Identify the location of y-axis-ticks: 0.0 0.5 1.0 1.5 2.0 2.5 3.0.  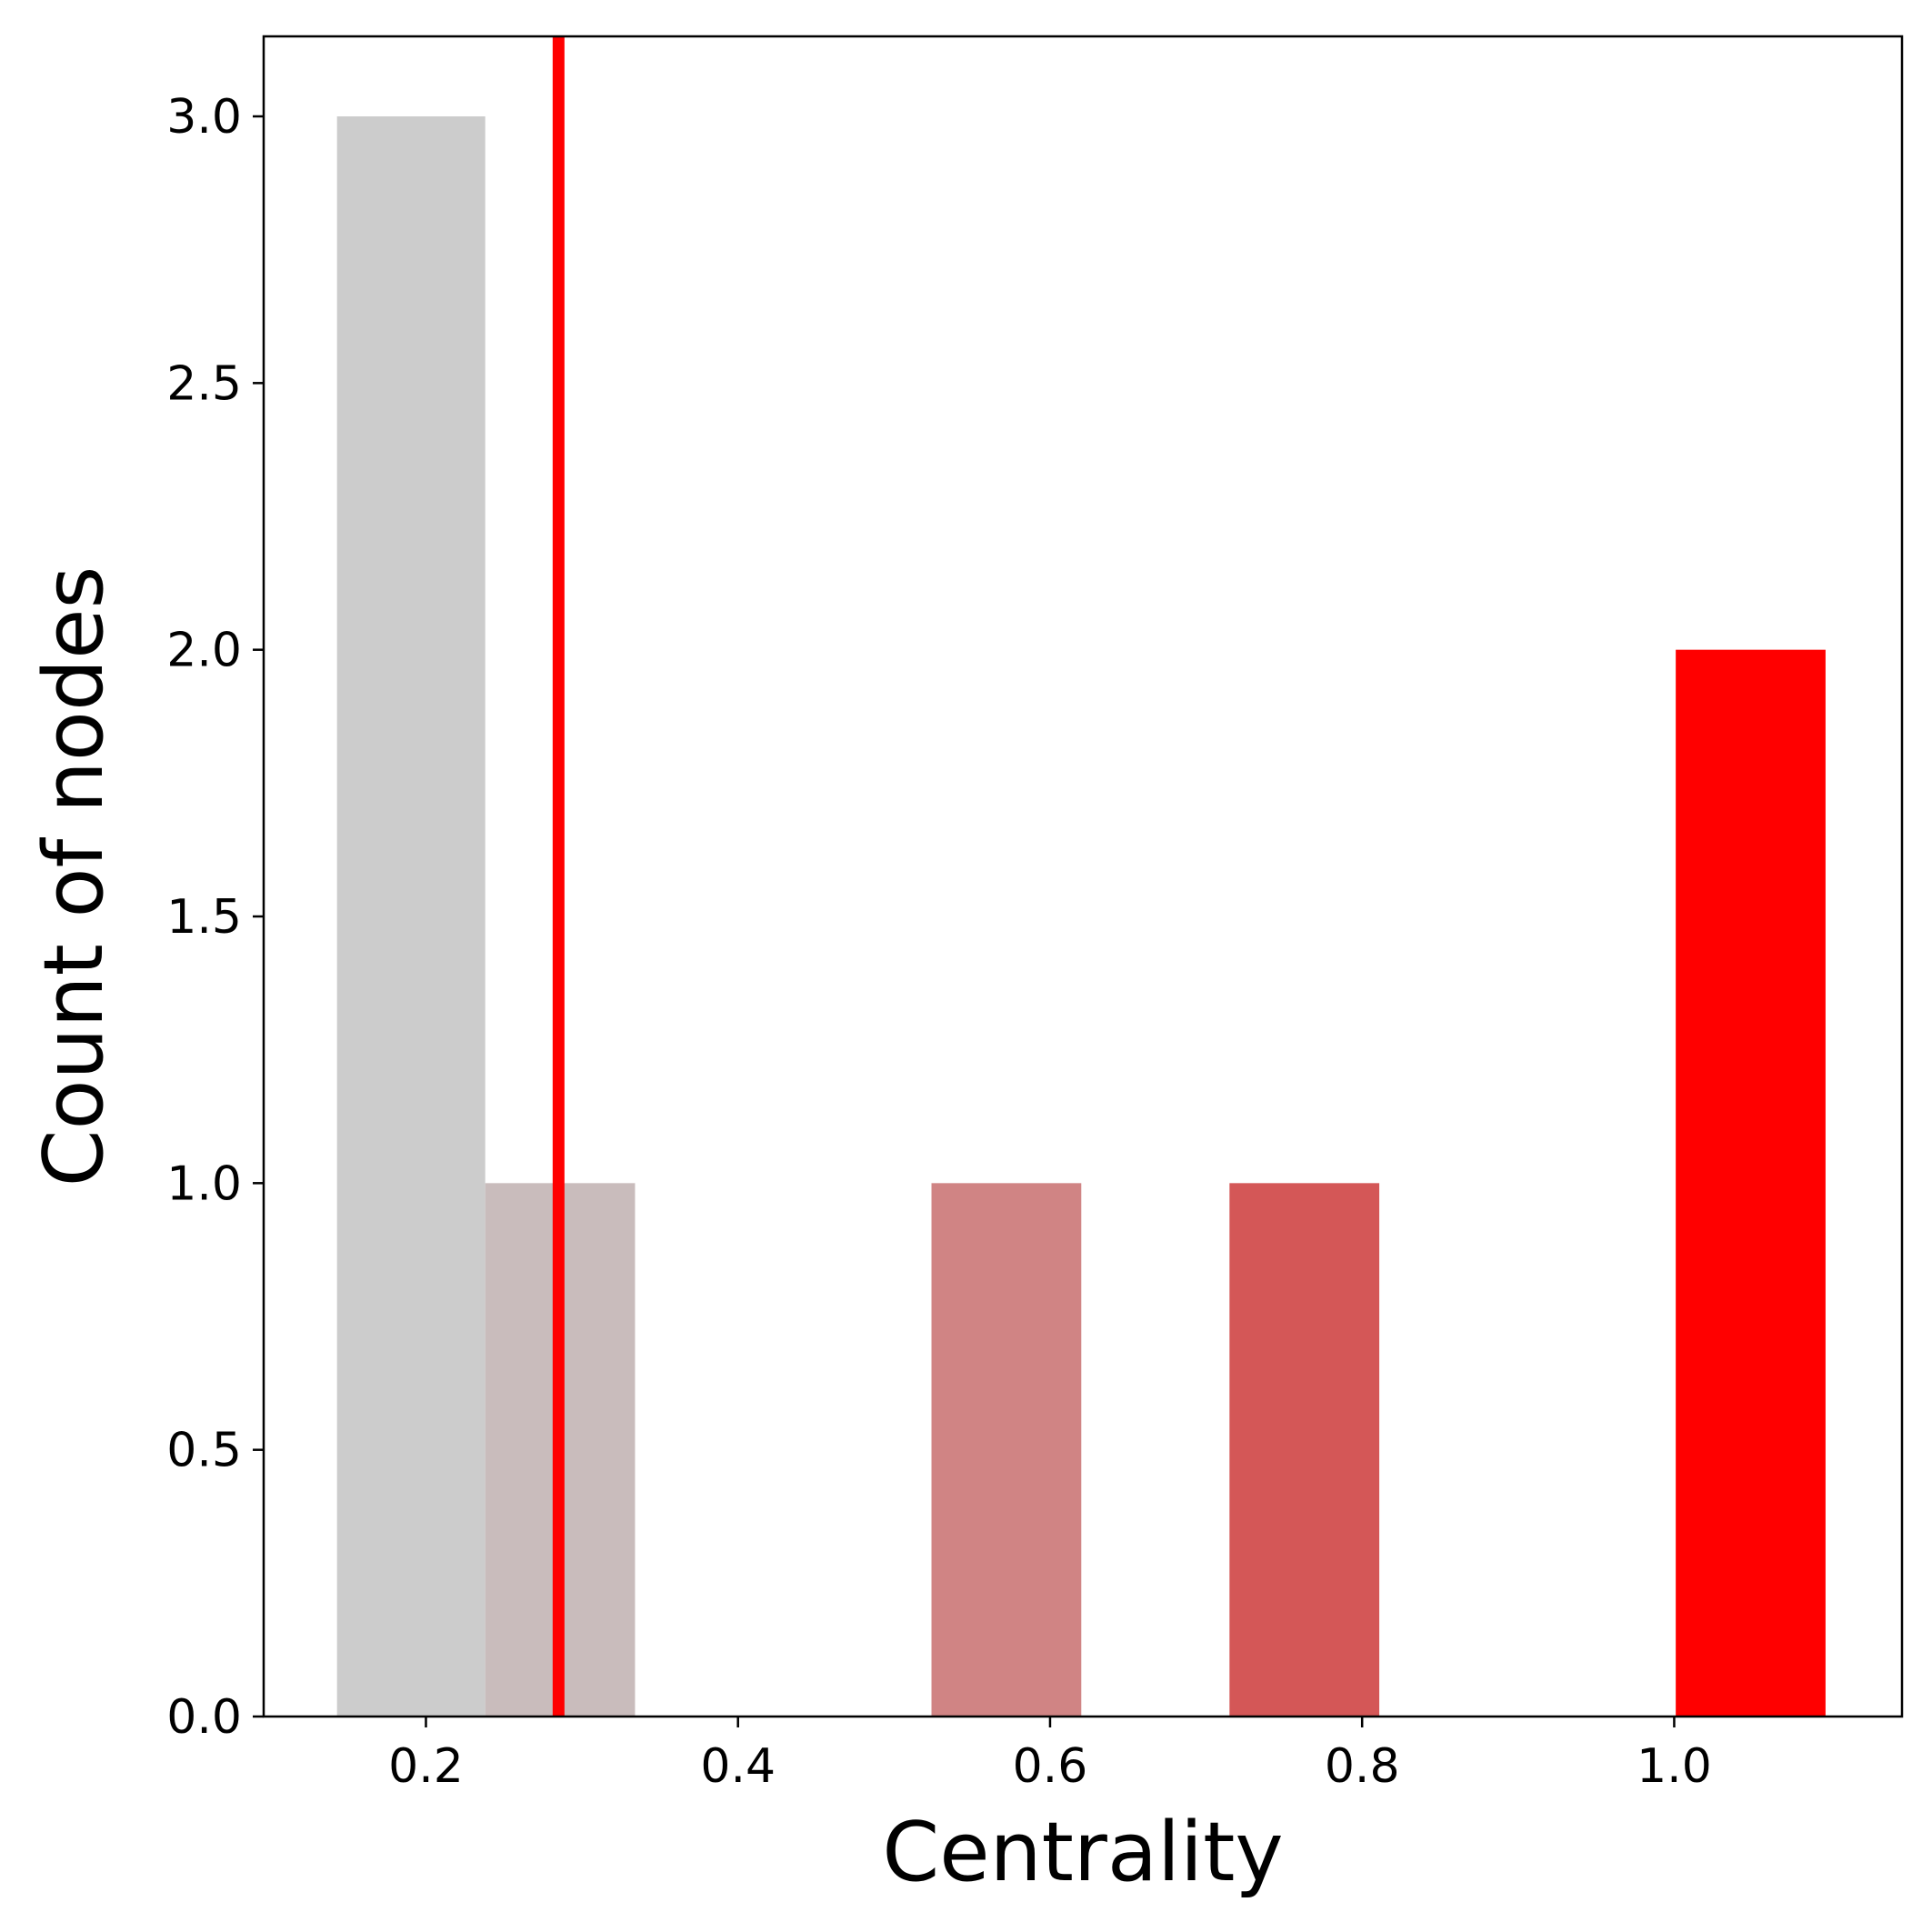
(215, 917).